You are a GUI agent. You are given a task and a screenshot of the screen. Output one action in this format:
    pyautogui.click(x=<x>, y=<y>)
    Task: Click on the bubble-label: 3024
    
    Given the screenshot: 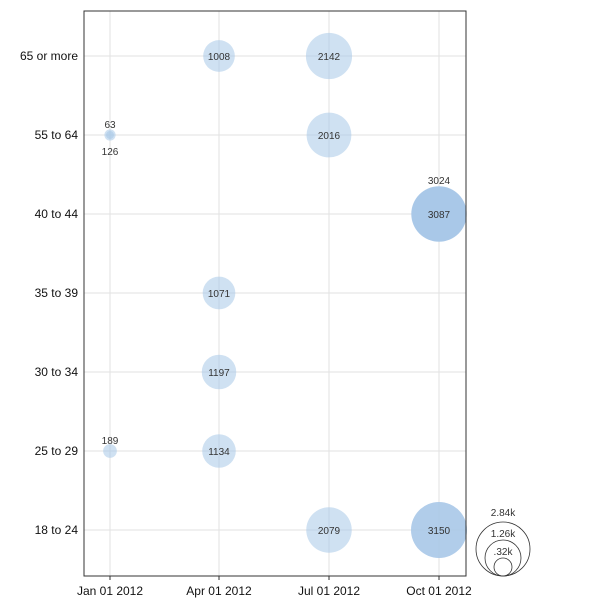 What is the action you would take?
    pyautogui.click(x=439, y=181)
    